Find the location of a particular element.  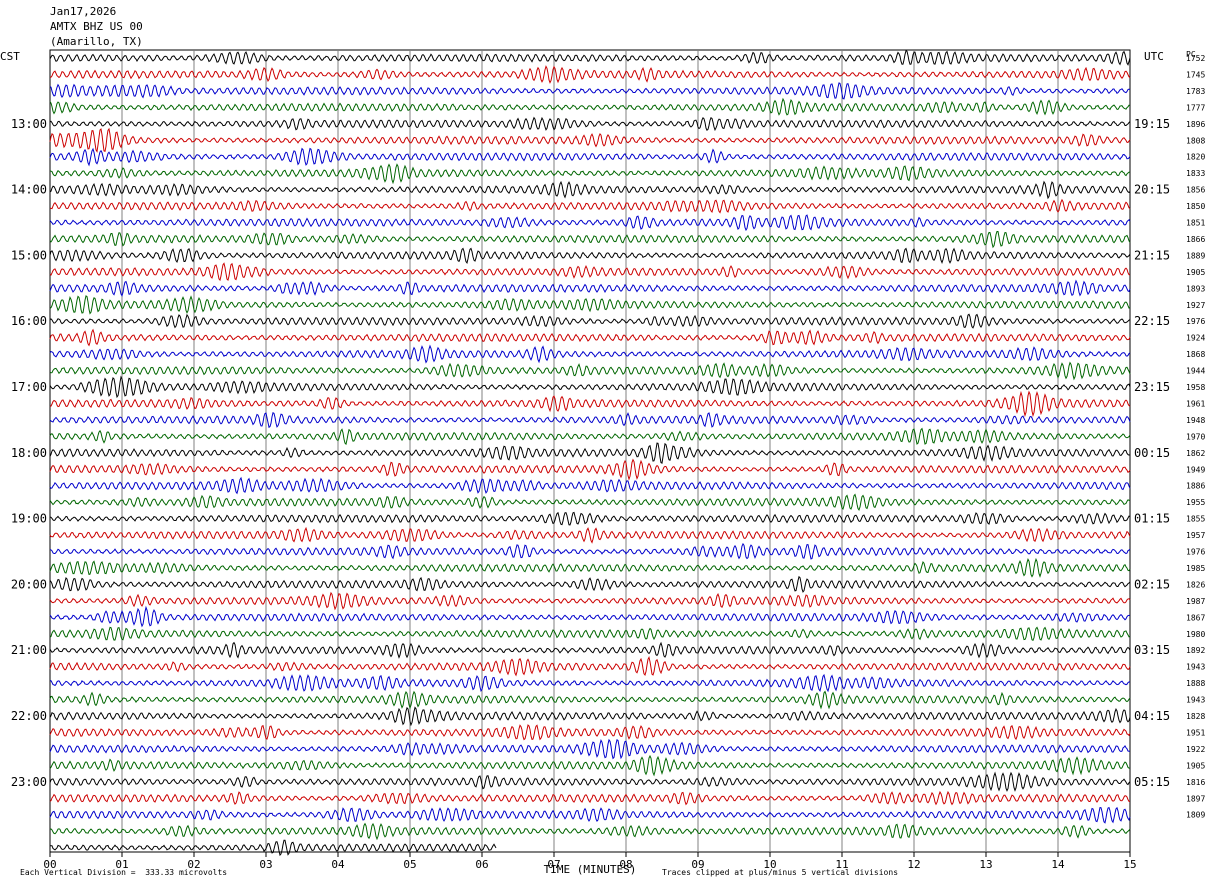

right-column-label: PC is located at coordinates (1191, 54).